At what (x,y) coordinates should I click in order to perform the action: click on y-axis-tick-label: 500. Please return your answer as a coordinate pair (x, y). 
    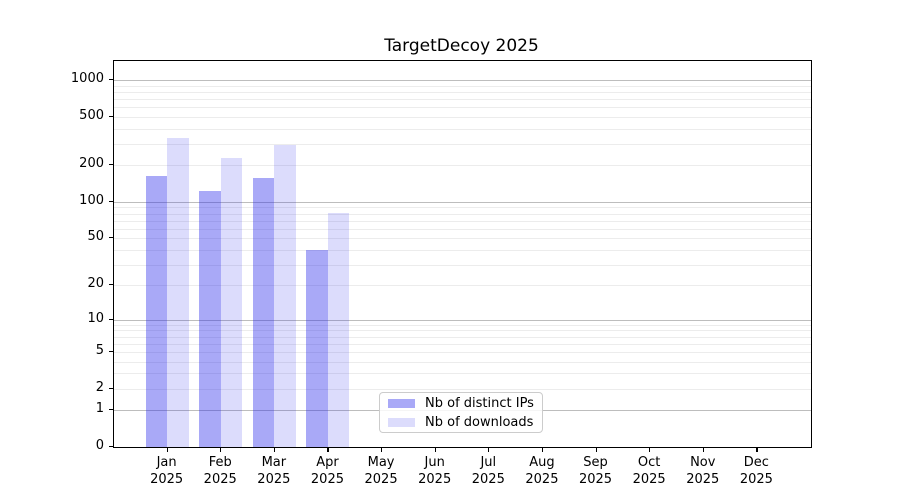
    Looking at the image, I should click on (91, 115).